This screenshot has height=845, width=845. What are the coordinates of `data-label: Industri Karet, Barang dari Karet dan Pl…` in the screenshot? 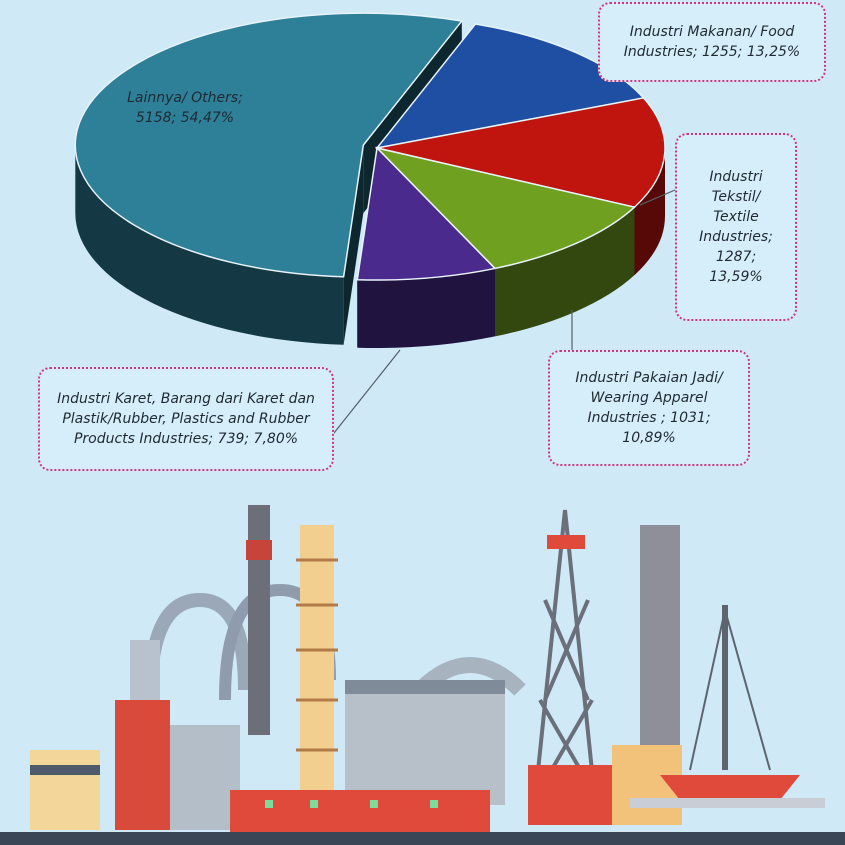 It's located at (186, 419).